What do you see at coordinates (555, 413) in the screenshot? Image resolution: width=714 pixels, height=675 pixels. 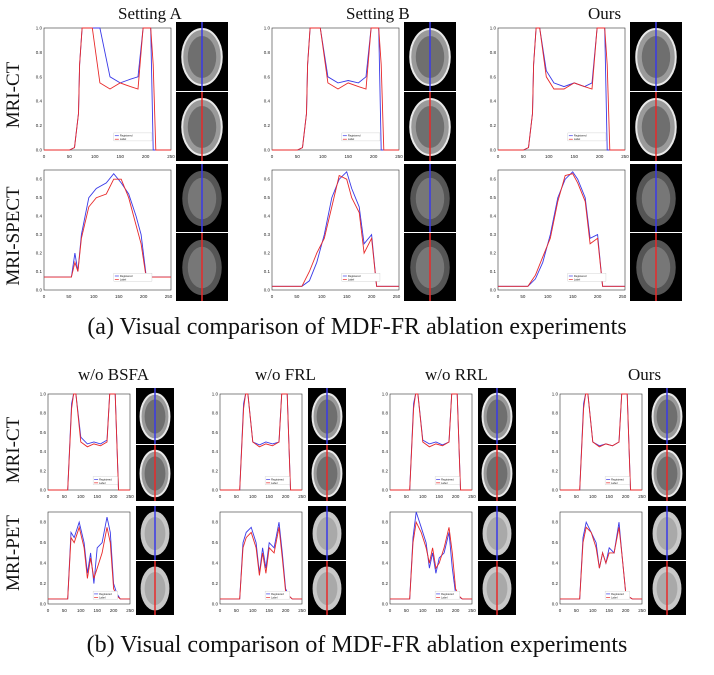 I see `y-tick-label: 0.8` at bounding box center [555, 413].